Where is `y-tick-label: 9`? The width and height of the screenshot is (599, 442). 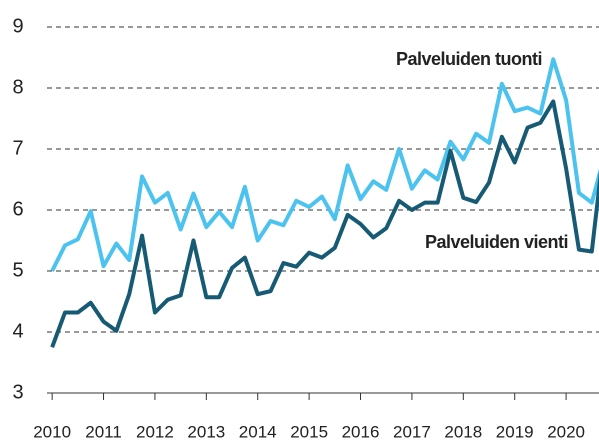 y-tick-label: 9 is located at coordinates (17, 26).